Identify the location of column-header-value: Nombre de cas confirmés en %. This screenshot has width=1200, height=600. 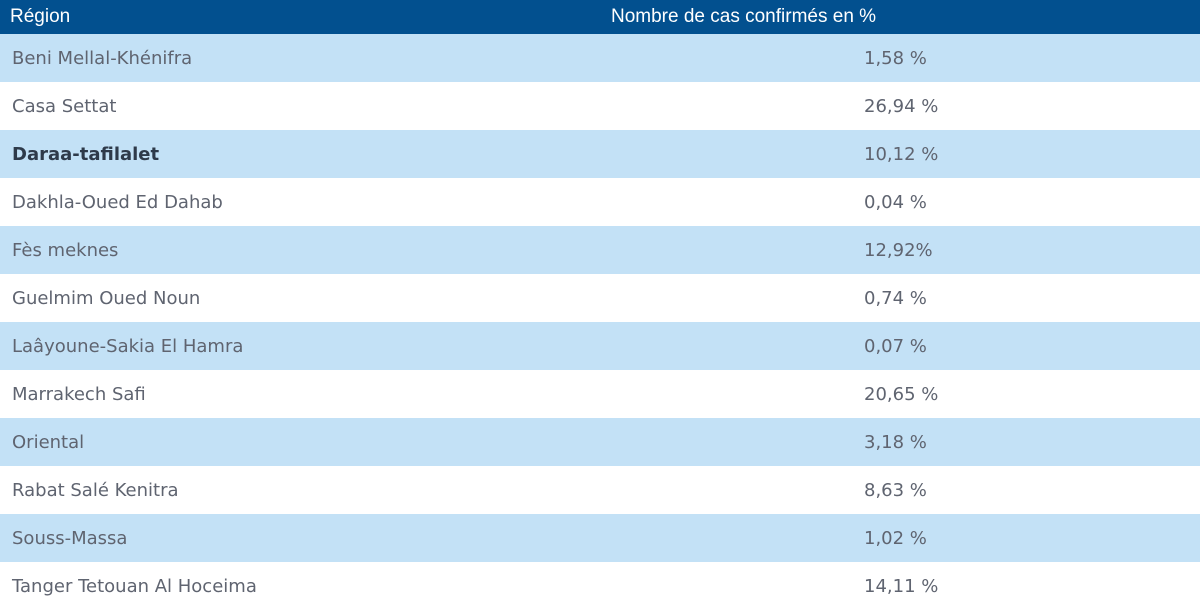
(744, 16).